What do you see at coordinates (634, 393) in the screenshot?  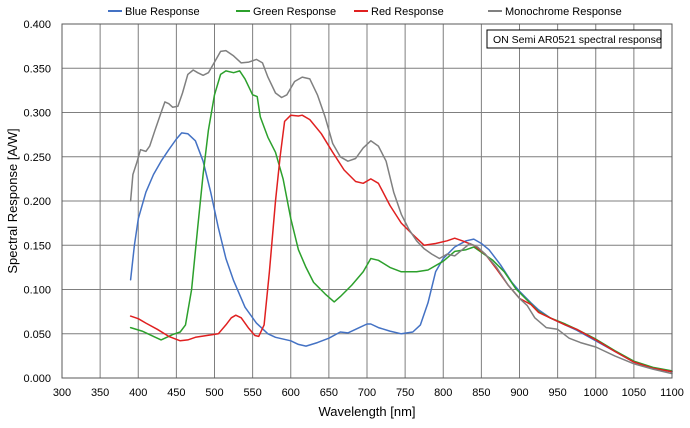 I see `x-tick-label-1050: 1050` at bounding box center [634, 393].